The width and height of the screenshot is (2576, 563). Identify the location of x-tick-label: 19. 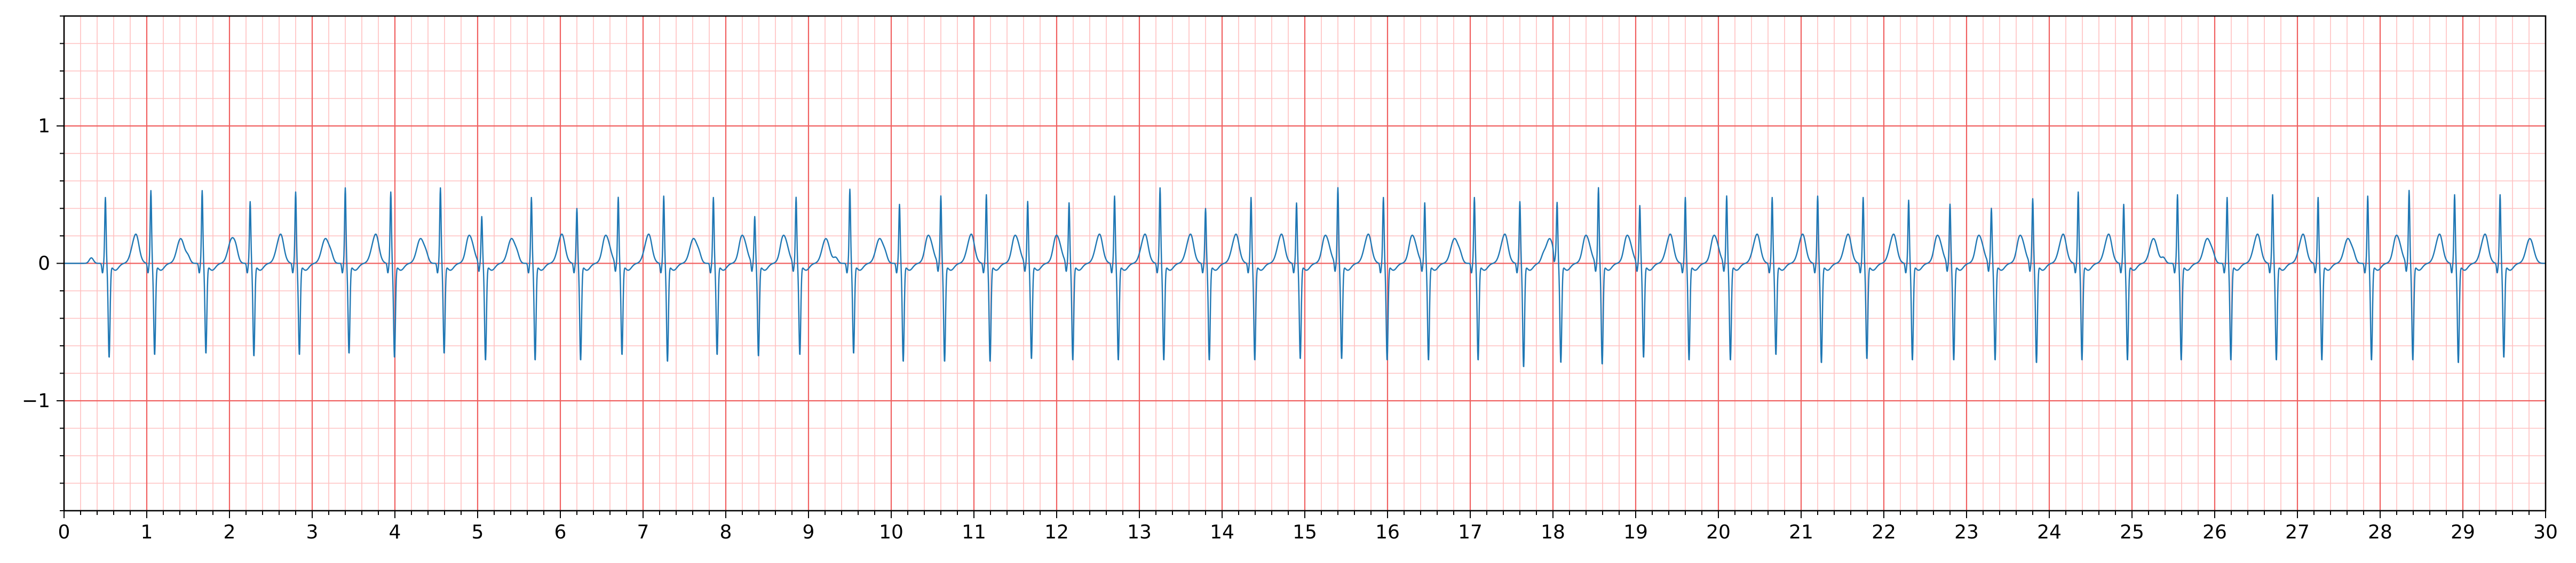
(1635, 532).